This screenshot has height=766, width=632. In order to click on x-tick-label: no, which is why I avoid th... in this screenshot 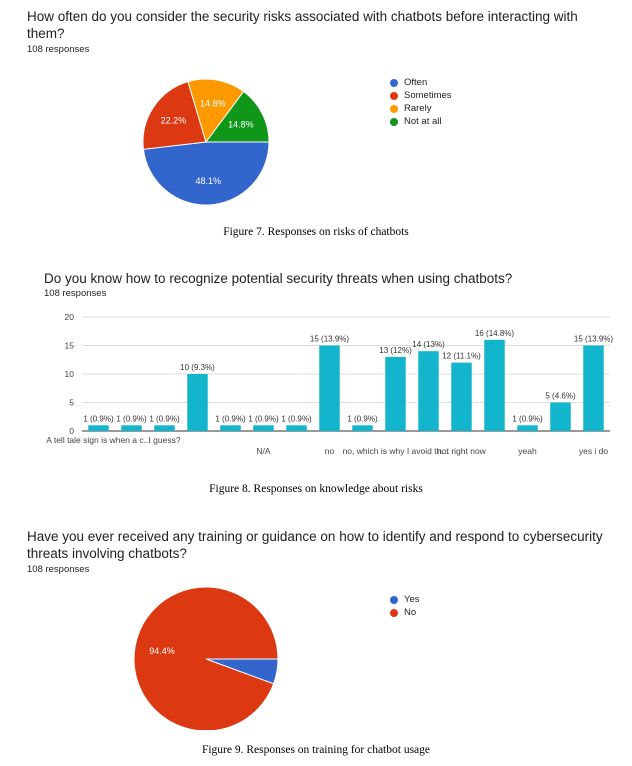, I will do `click(396, 451)`.